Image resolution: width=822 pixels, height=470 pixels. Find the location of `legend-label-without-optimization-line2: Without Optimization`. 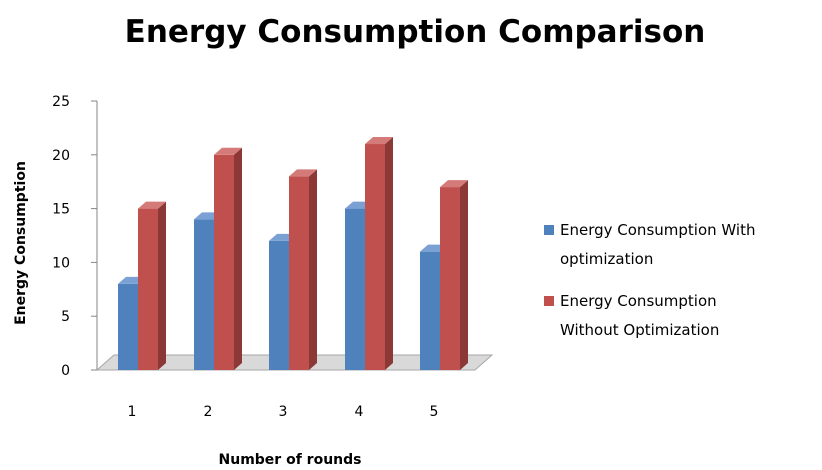

legend-label-without-optimization-line2: Without Optimization is located at coordinates (639, 330).